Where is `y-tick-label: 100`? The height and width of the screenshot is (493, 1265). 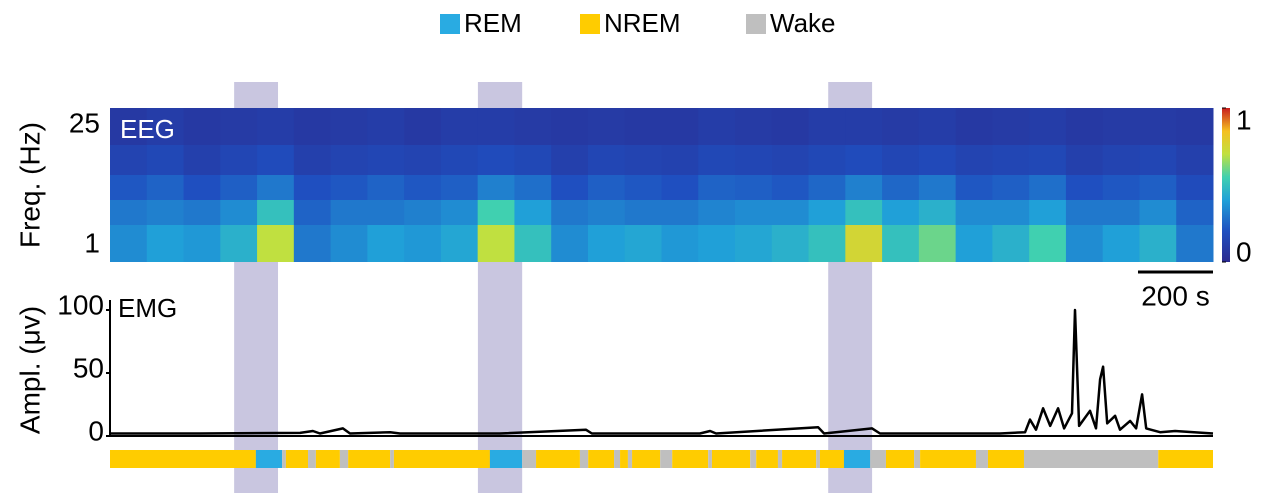
y-tick-label: 100 is located at coordinates (80, 304).